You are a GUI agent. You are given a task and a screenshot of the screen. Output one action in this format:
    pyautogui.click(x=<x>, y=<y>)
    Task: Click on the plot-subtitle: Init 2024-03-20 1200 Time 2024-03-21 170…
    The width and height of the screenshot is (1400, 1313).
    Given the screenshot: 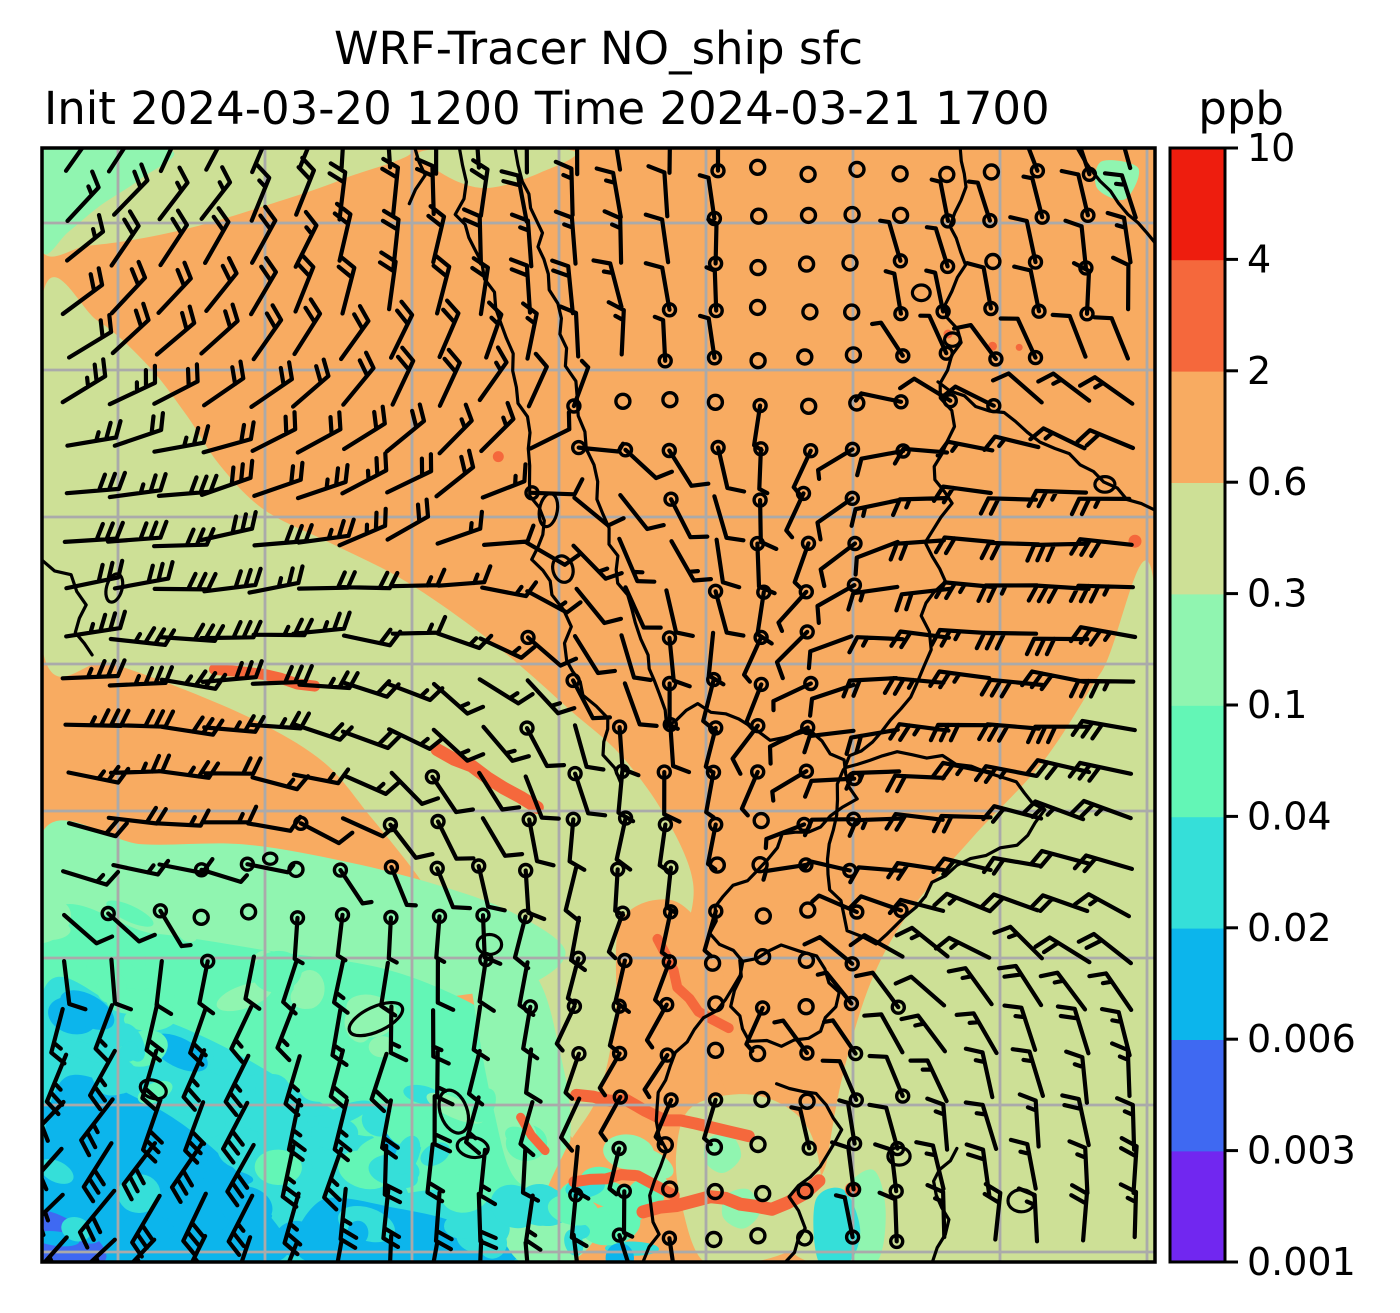 What is the action you would take?
    pyautogui.click(x=664, y=109)
    